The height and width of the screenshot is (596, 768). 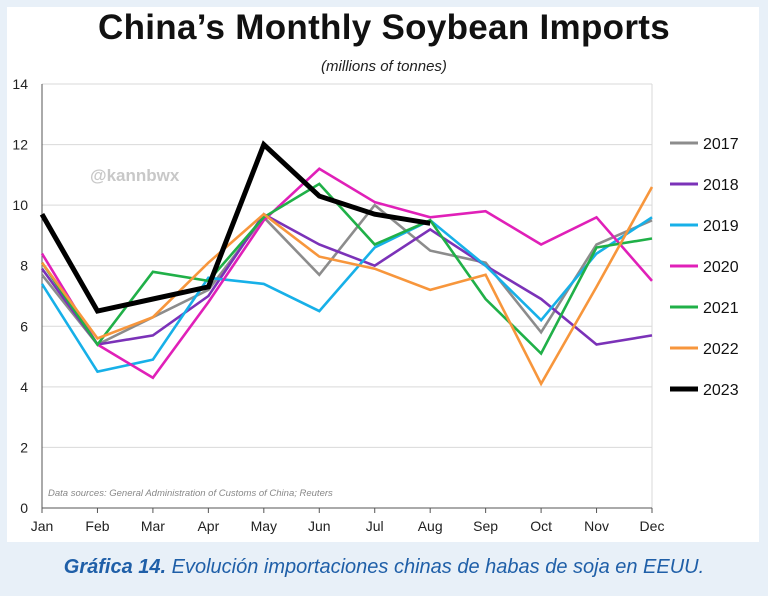 What do you see at coordinates (235, 227) in the screenshot?
I see `series-line-2023` at bounding box center [235, 227].